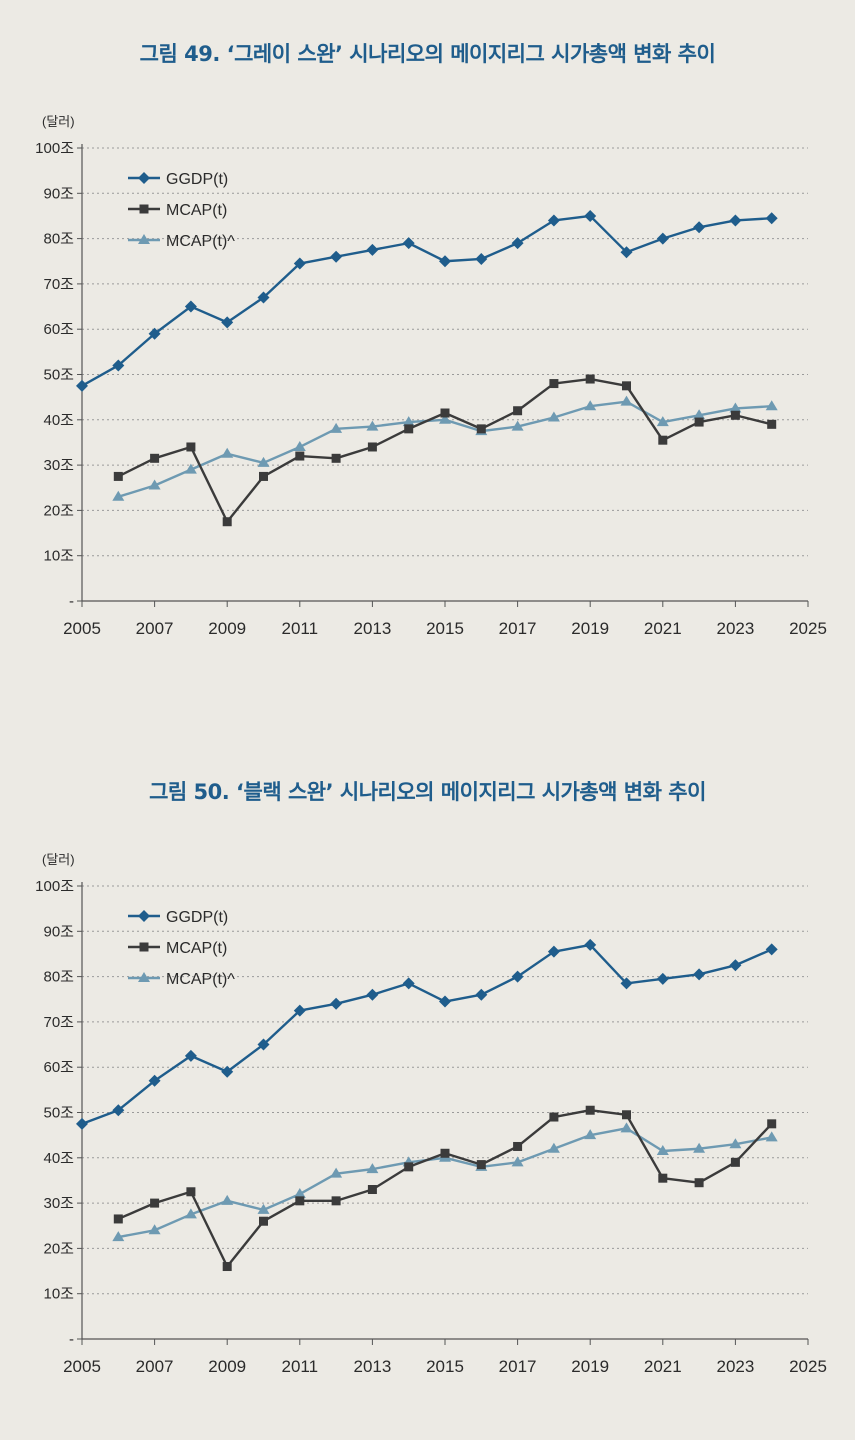 This screenshot has height=1440, width=855. I want to click on y-tick-label: 10조, so click(59, 1294).